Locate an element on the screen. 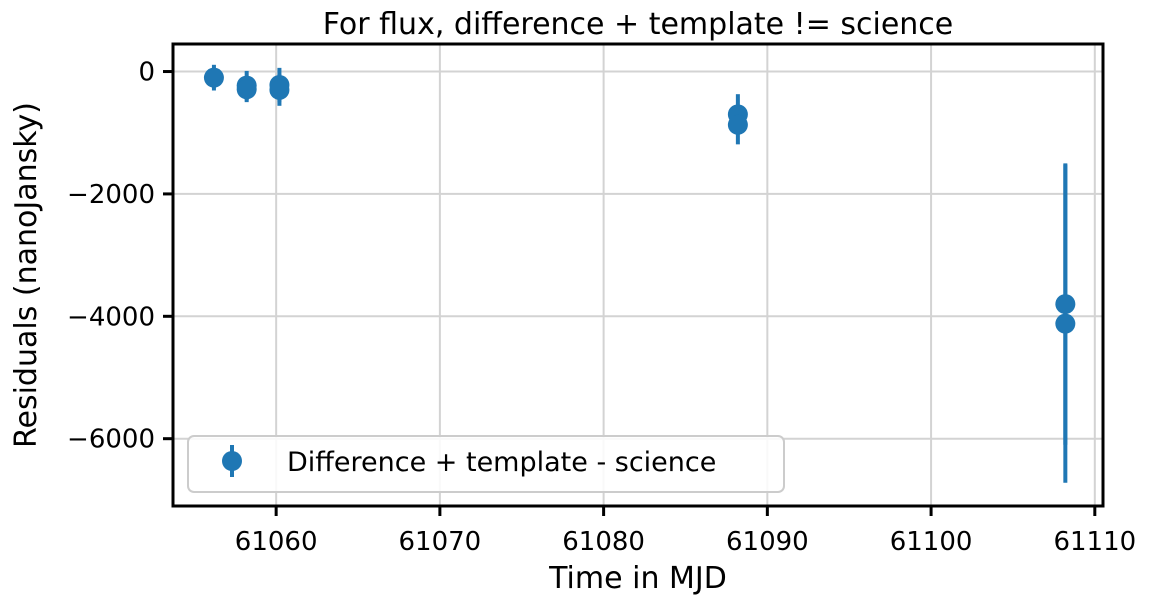 Image resolution: width=1151 pixels, height=605 pixels. x-tick-label: 61100 is located at coordinates (931, 542).